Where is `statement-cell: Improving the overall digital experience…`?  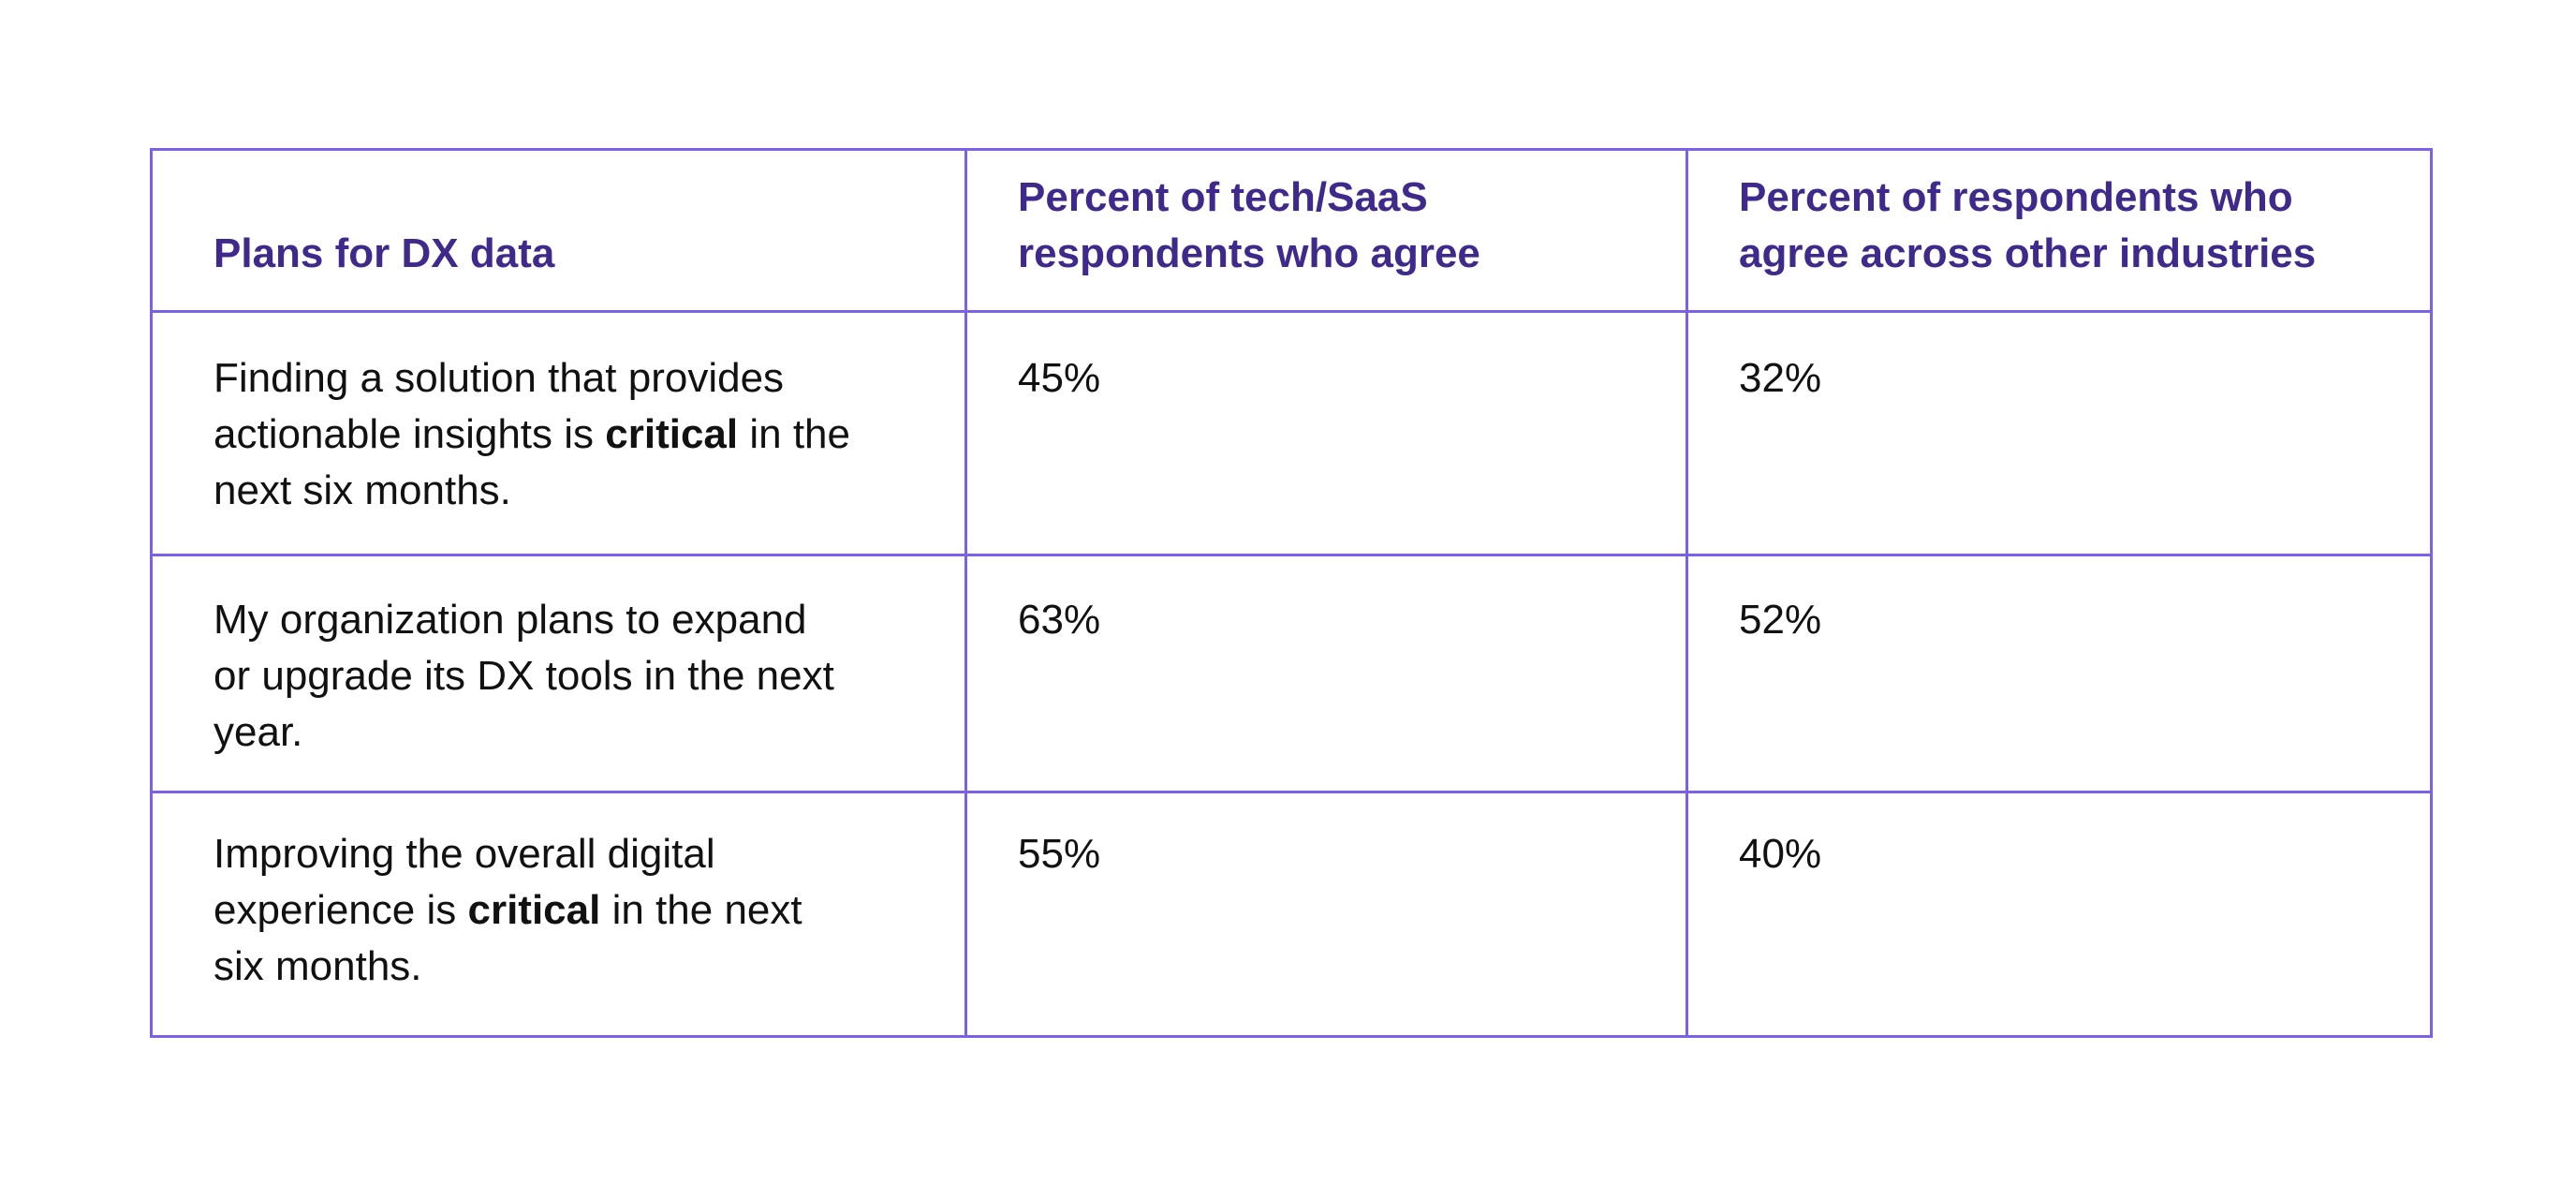
statement-cell: Improving the overall digital experience… is located at coordinates (558, 914).